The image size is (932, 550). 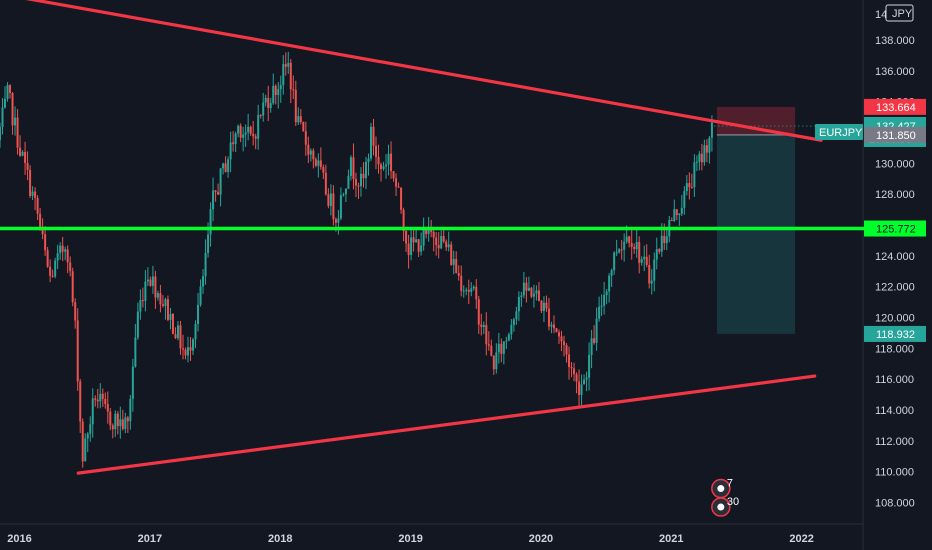 What do you see at coordinates (19, 539) in the screenshot?
I see `time-tick-label: 2016` at bounding box center [19, 539].